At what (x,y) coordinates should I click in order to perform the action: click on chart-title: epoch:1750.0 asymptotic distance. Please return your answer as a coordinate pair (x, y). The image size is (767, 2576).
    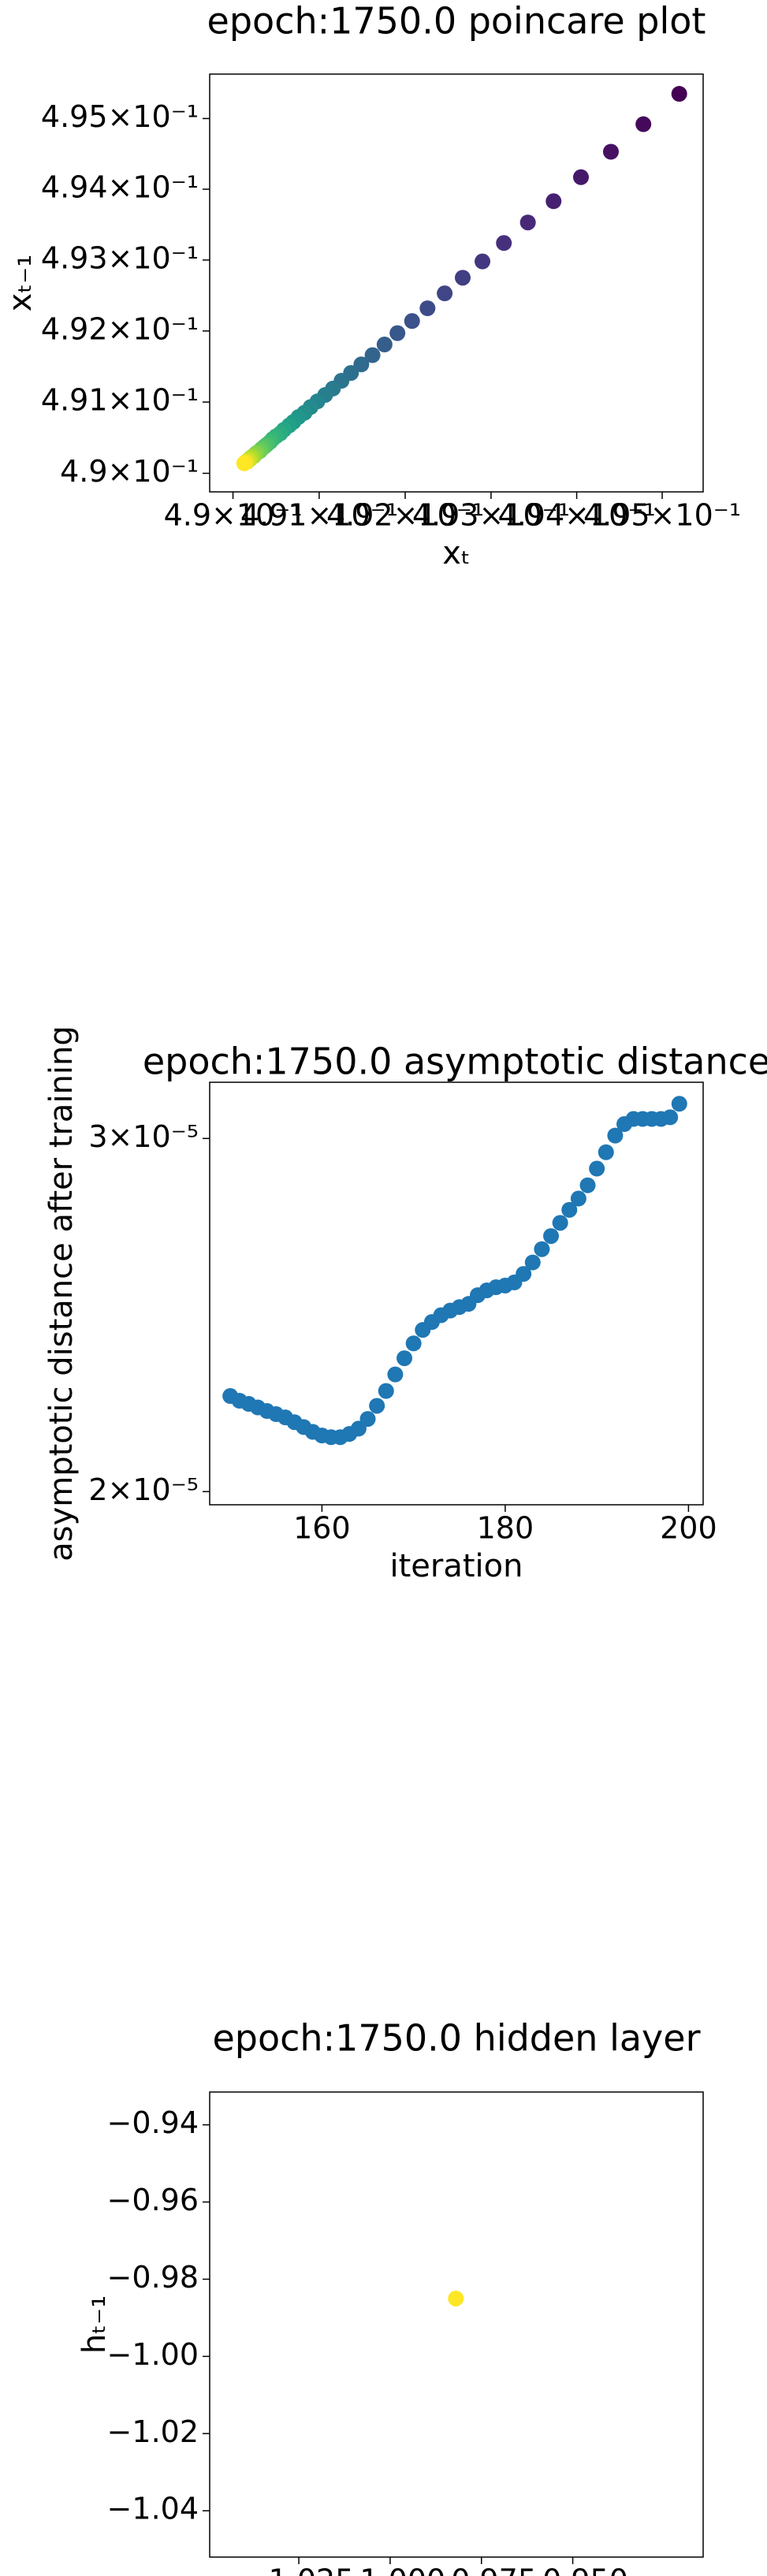
    Looking at the image, I should click on (455, 1061).